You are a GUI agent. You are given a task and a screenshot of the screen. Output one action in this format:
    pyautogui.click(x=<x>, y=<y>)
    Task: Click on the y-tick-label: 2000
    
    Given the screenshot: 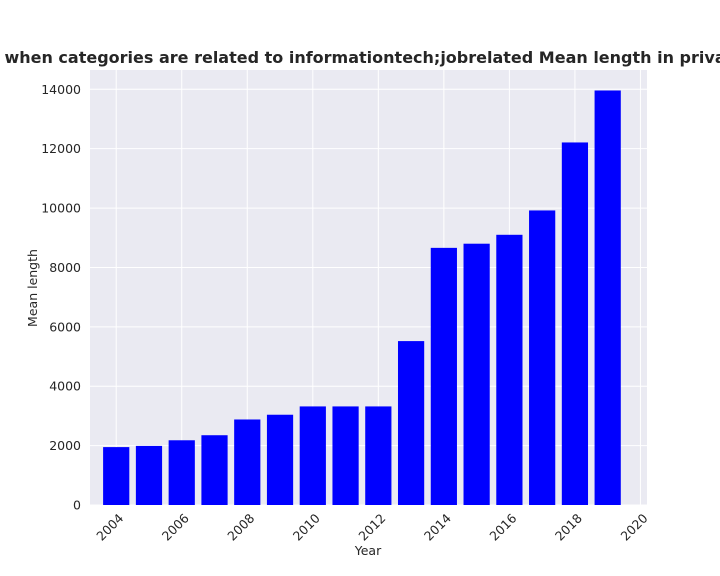 What is the action you would take?
    pyautogui.click(x=65, y=445)
    